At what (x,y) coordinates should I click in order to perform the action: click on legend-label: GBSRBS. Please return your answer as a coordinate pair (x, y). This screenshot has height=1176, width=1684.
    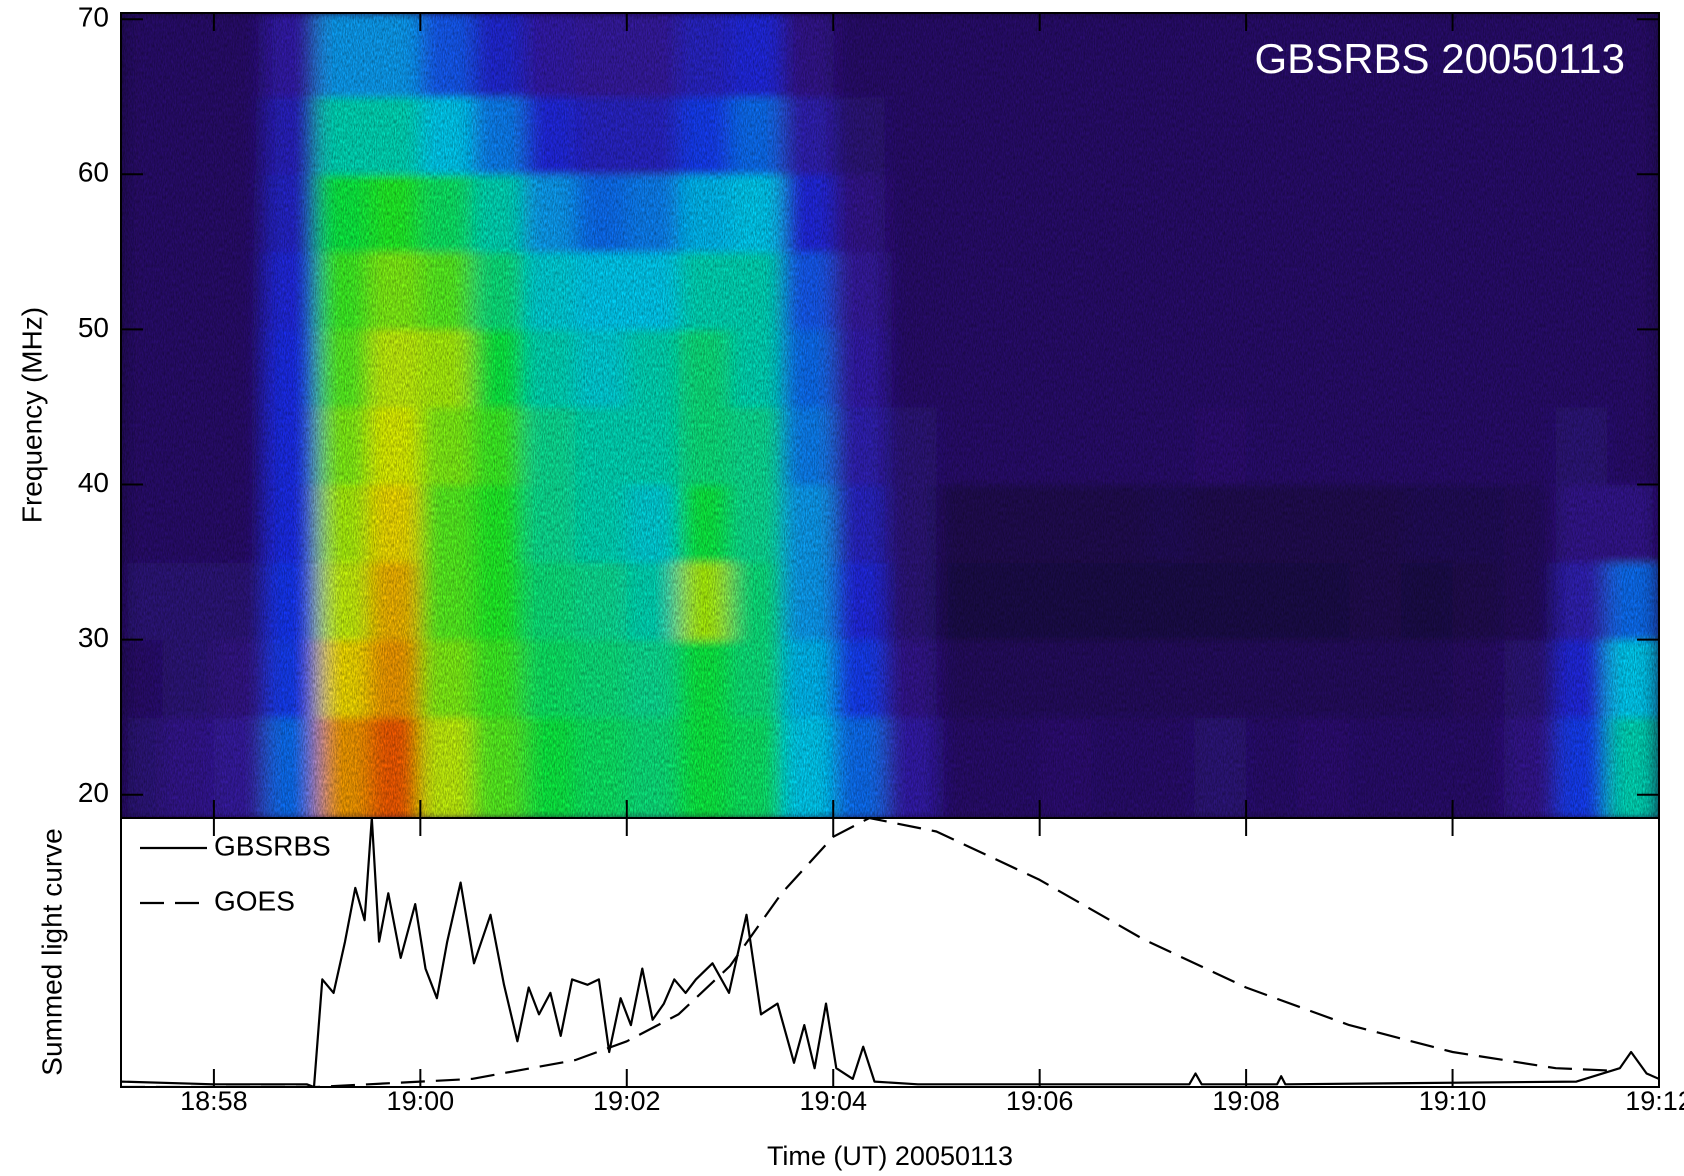
    Looking at the image, I should click on (272, 845).